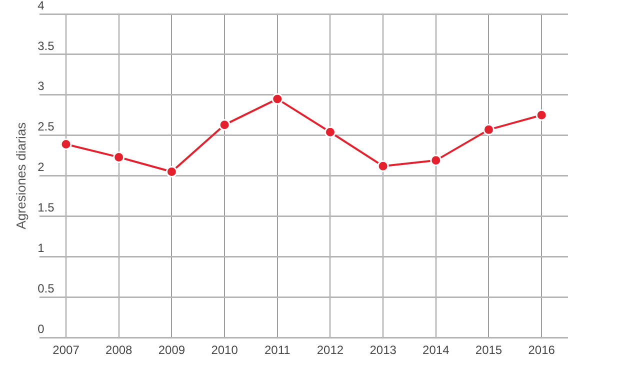  Describe the element at coordinates (488, 350) in the screenshot. I see `x-tick-label: 2015` at that location.